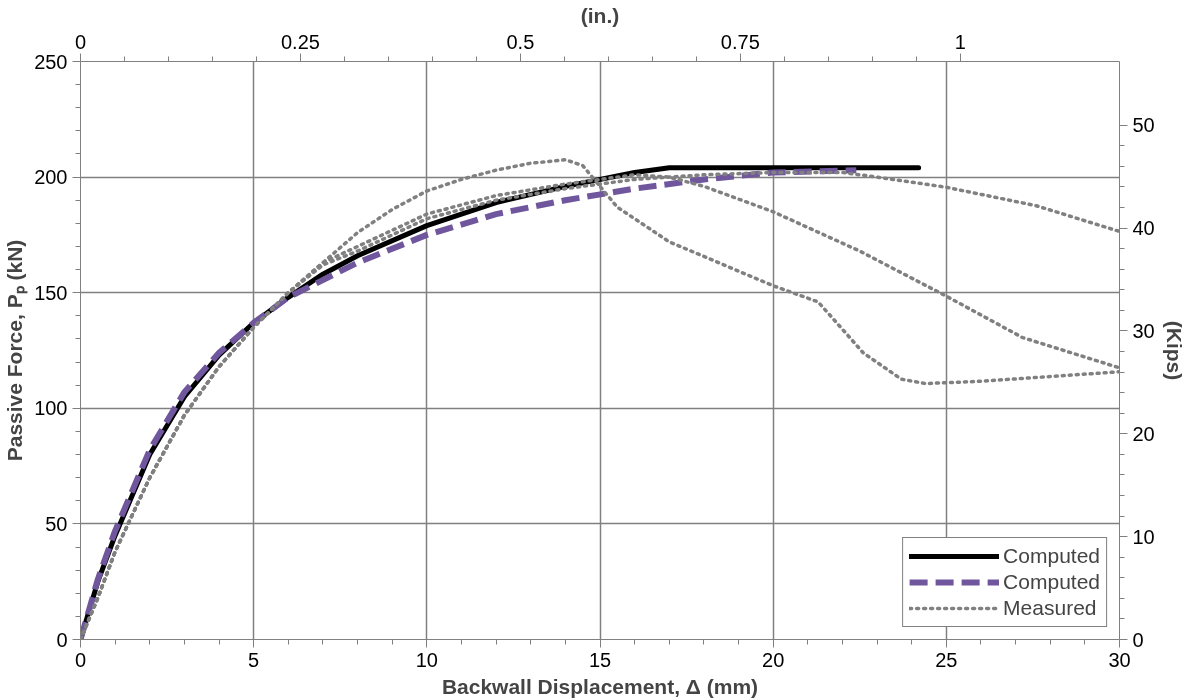 This screenshot has width=1188, height=700. Describe the element at coordinates (51, 177) in the screenshot. I see `y-tick-label: 200` at that location.